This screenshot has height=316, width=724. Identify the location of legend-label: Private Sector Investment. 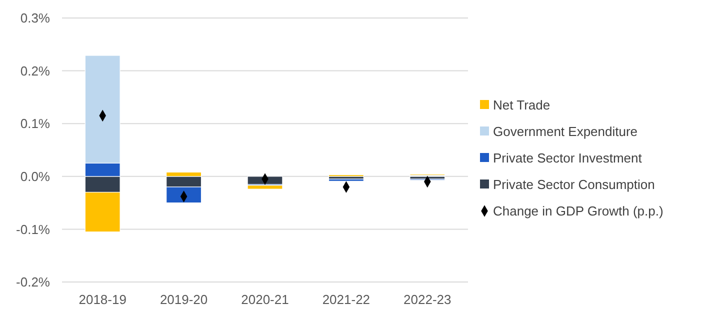
(567, 158).